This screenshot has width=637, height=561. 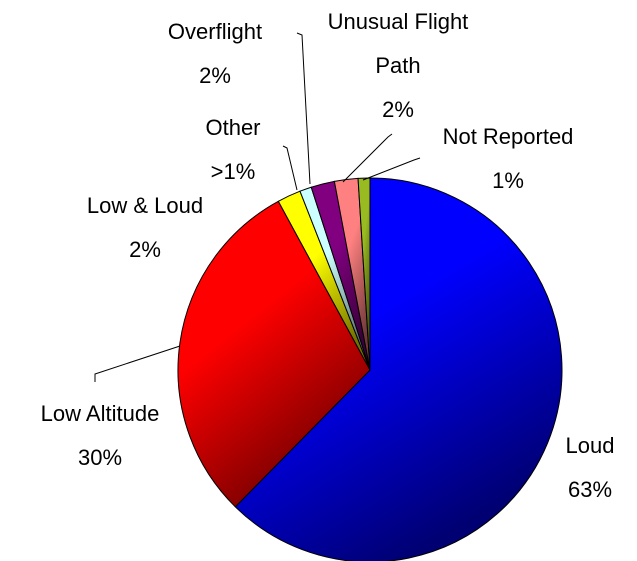 What do you see at coordinates (590, 468) in the screenshot?
I see `slice-label: Loud 63%` at bounding box center [590, 468].